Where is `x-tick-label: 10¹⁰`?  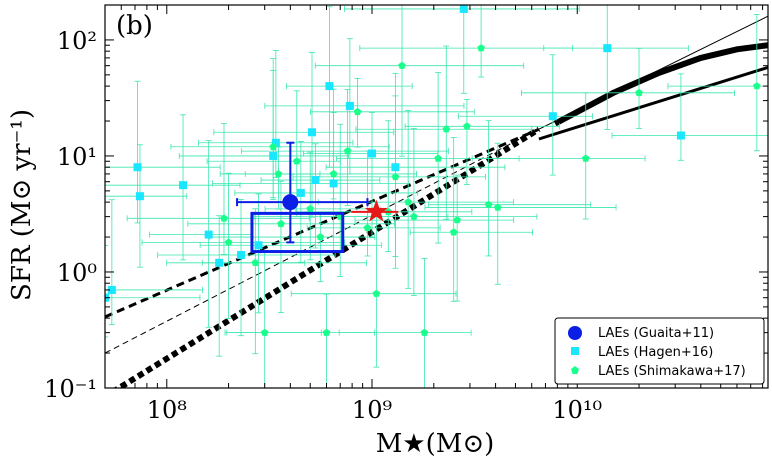 x-tick-label: 10¹⁰ is located at coordinates (577, 410).